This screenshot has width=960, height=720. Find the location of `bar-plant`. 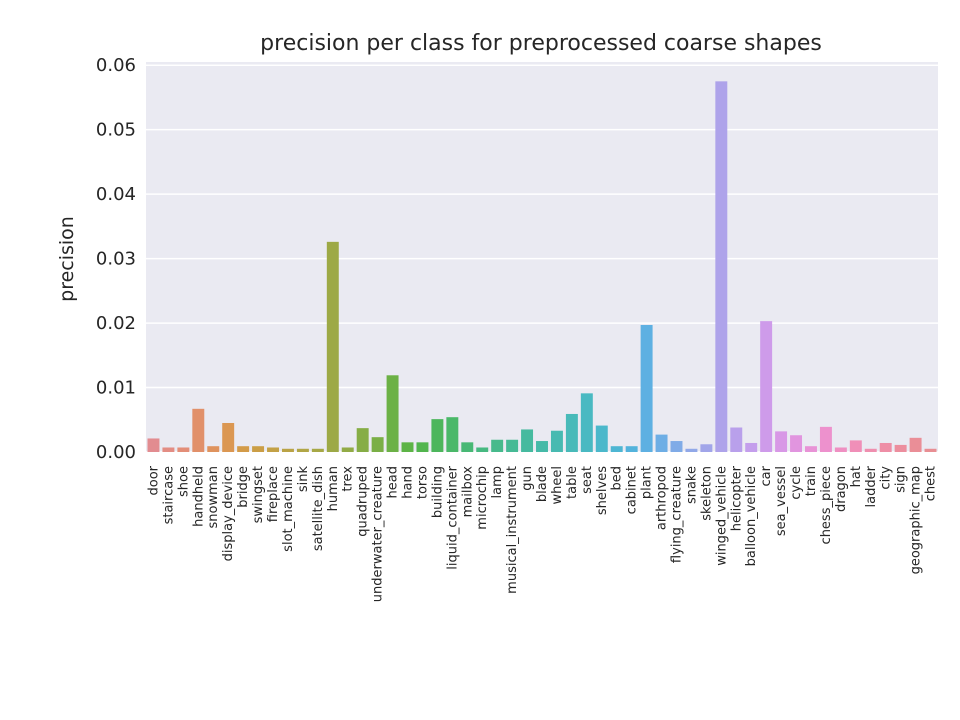

bar-plant is located at coordinates (646, 388).